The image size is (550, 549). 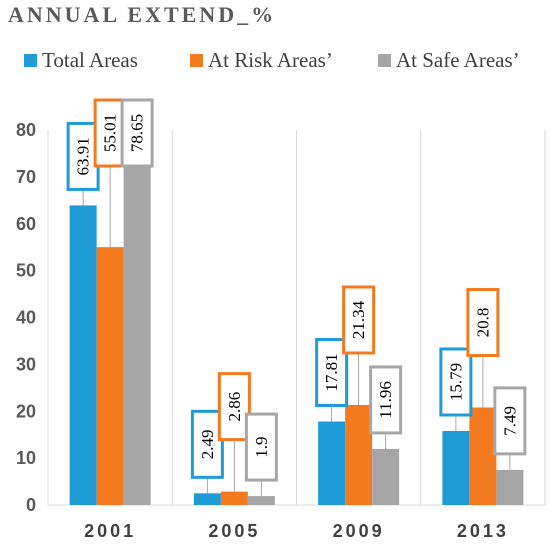 I want to click on data-label: 2.49, so click(x=207, y=444).